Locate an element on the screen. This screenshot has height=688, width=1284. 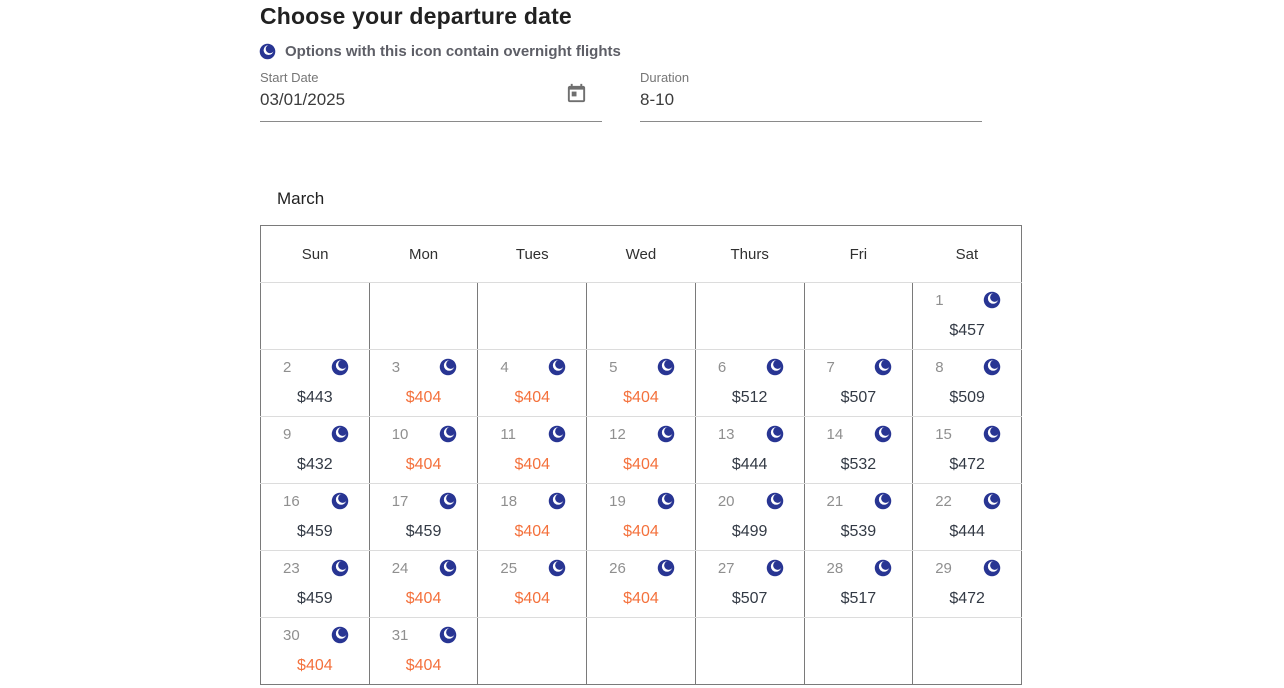
day-header: Tues is located at coordinates (532, 254).